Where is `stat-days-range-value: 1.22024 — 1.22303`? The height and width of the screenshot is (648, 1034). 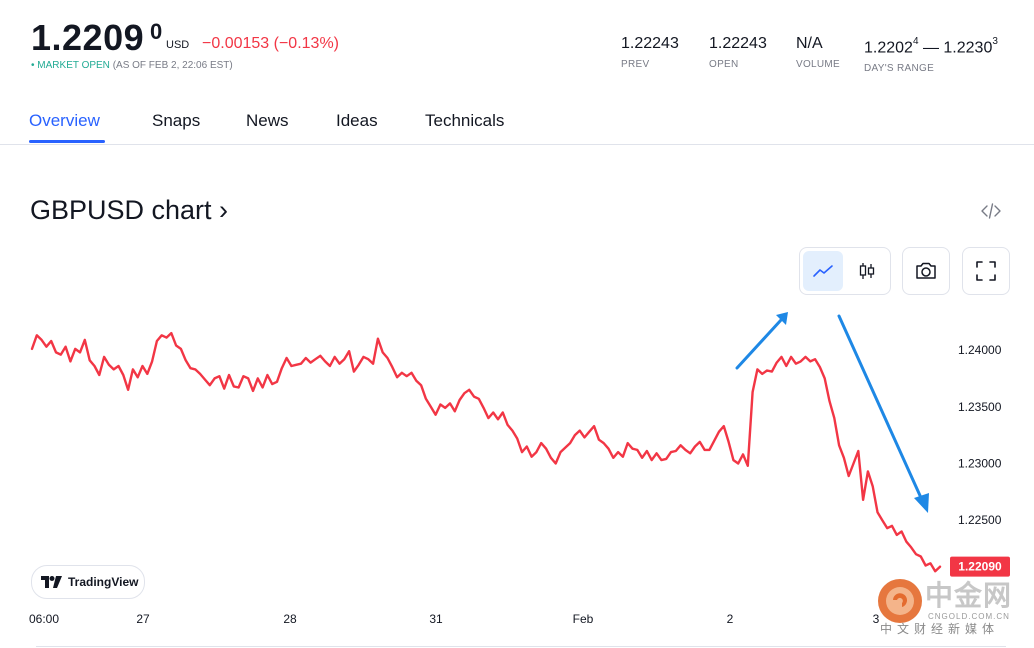
stat-days-range-value: 1.22024 — 1.22303 is located at coordinates (931, 46).